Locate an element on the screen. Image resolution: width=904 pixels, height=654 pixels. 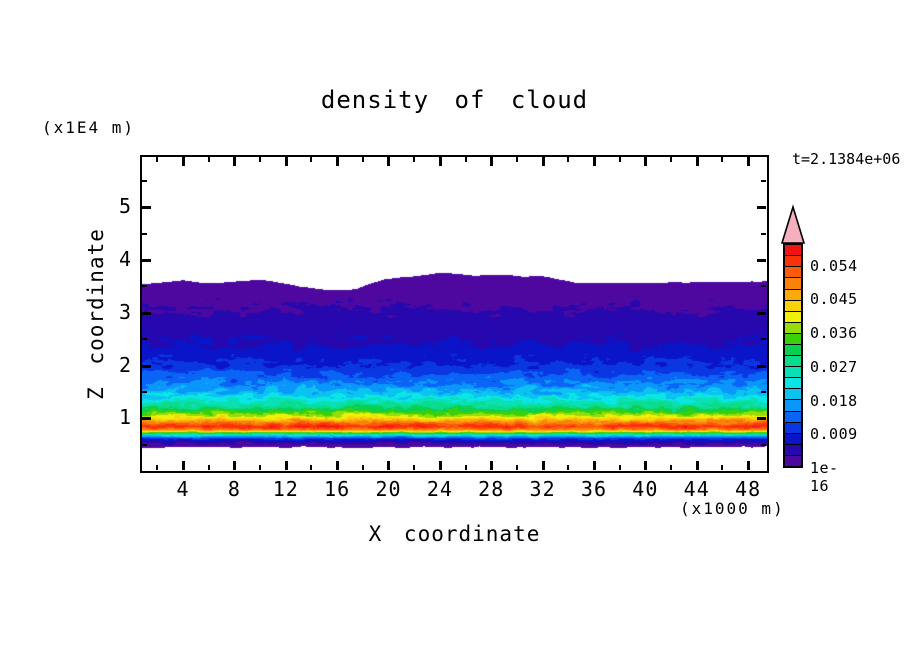
x-tick-label: 36 is located at coordinates (594, 489).